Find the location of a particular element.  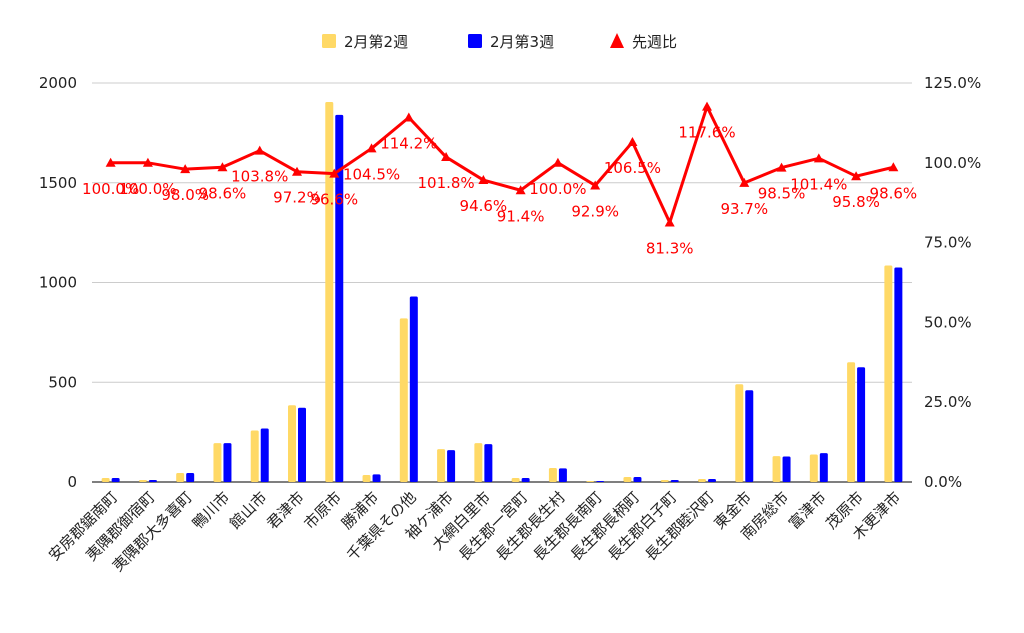

ratio-line is located at coordinates (502, 164).